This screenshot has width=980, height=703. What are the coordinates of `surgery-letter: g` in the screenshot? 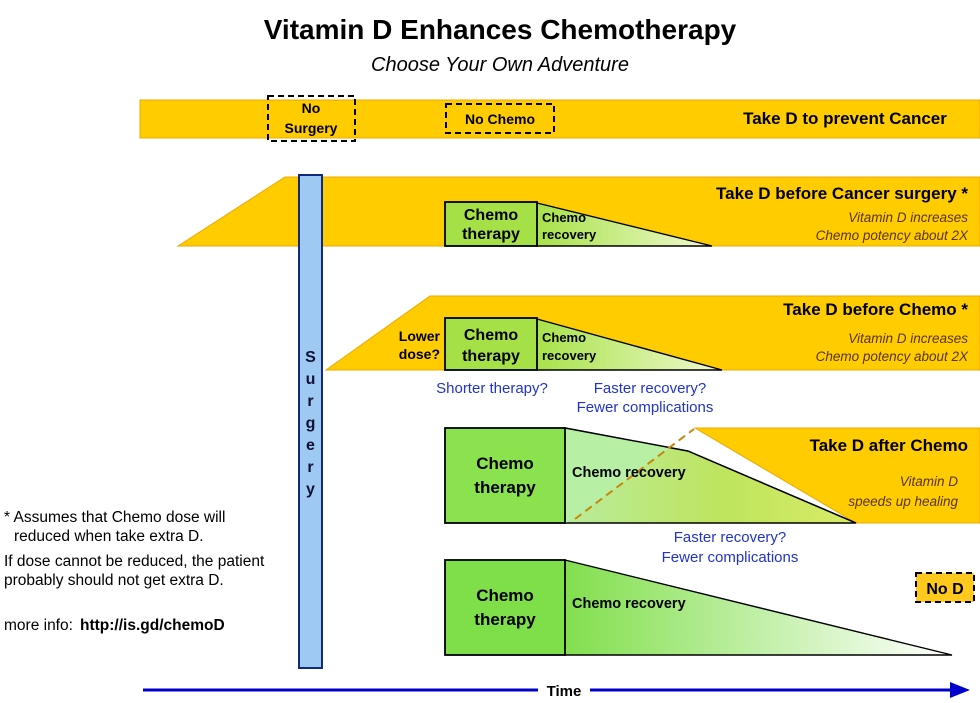 It's located at (311, 423).